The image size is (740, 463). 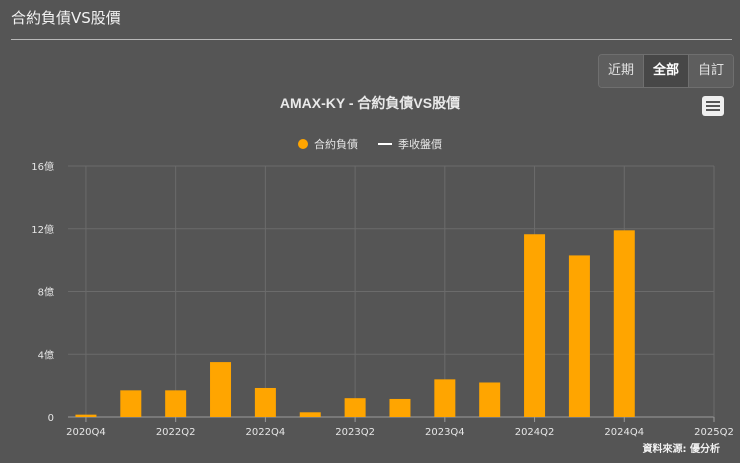 I want to click on hamburger-menu-icon, so click(x=713, y=106).